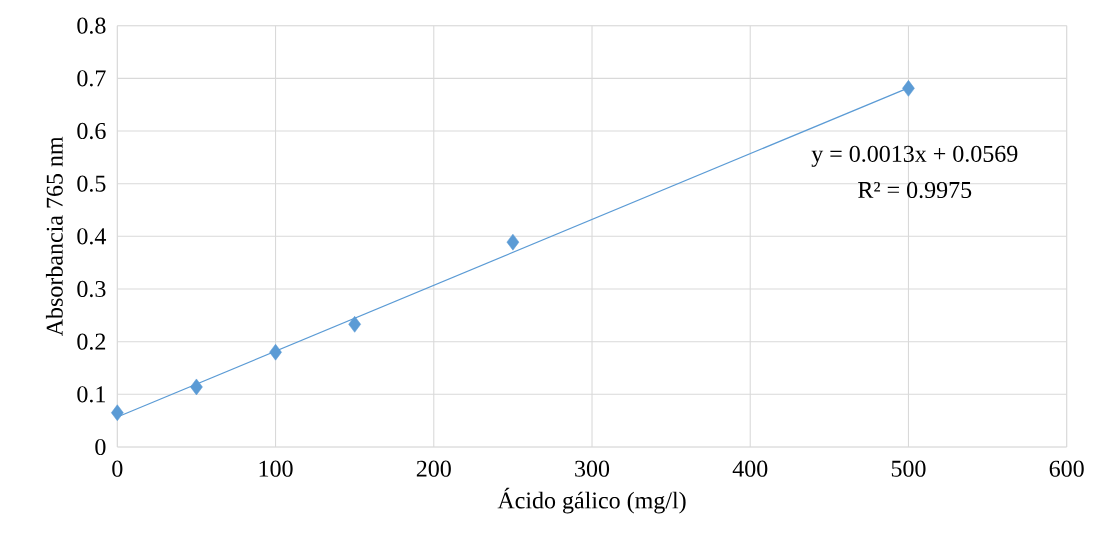 The image size is (1095, 547). Describe the element at coordinates (908, 468) in the screenshot. I see `x-tick-label: 500` at that location.